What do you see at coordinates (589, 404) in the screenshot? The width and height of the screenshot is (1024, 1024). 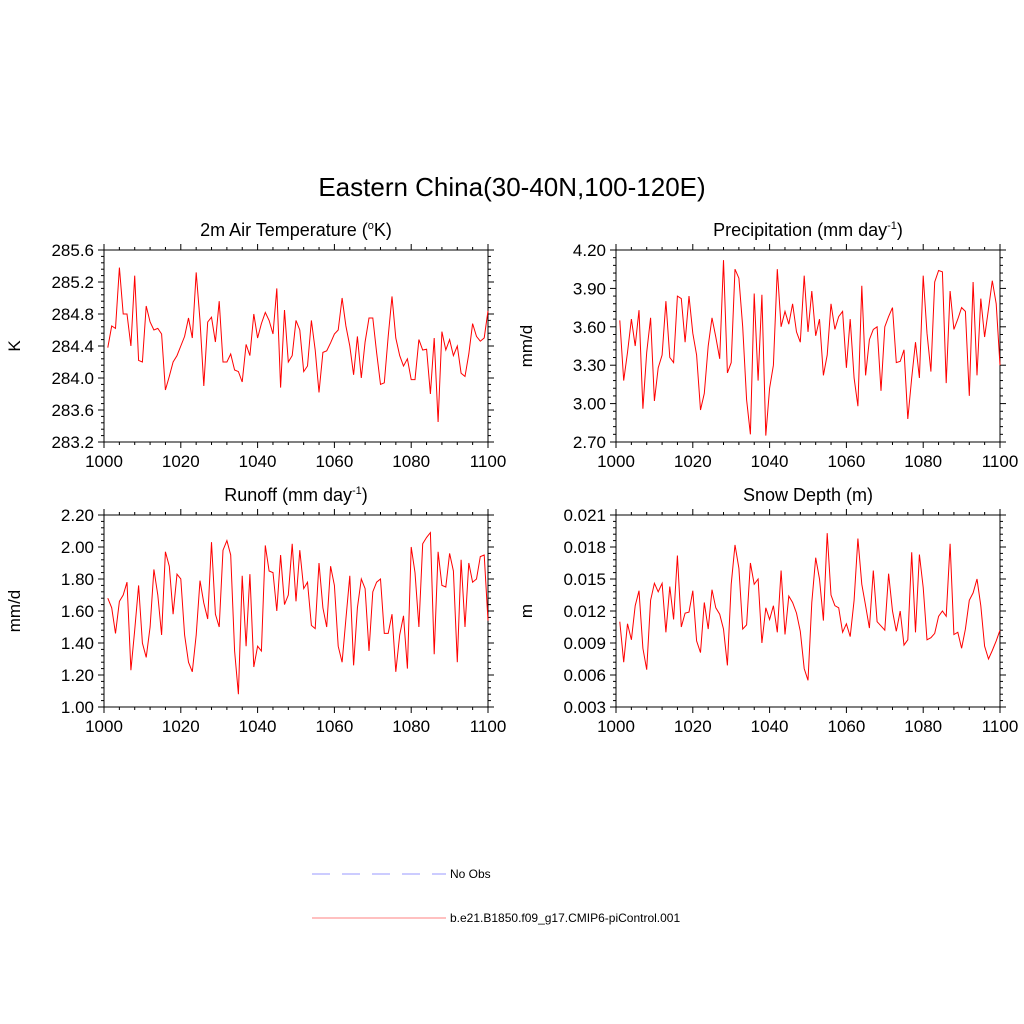 I see `y-tick-label: 3.00` at bounding box center [589, 404].